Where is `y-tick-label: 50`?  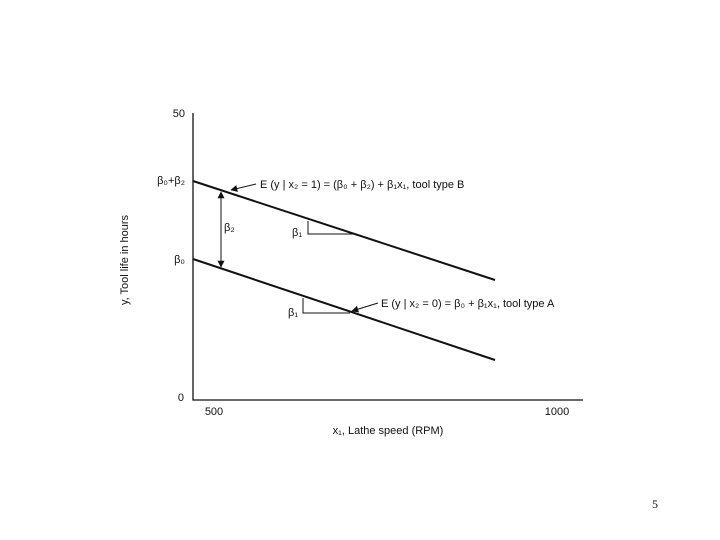 y-tick-label: 50 is located at coordinates (179, 114).